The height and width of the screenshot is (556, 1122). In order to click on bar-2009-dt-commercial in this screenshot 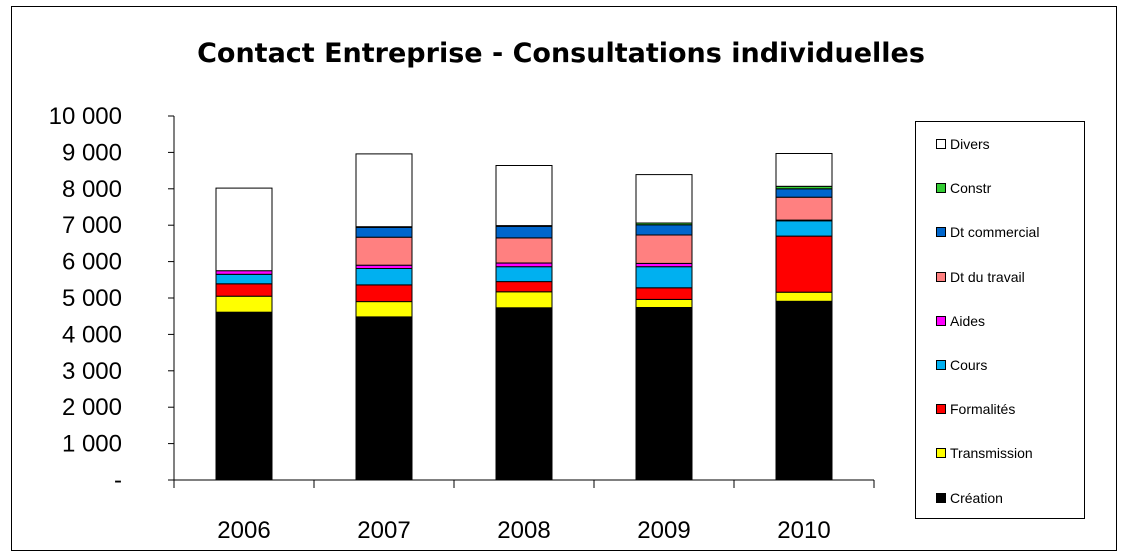, I will do `click(664, 230)`.